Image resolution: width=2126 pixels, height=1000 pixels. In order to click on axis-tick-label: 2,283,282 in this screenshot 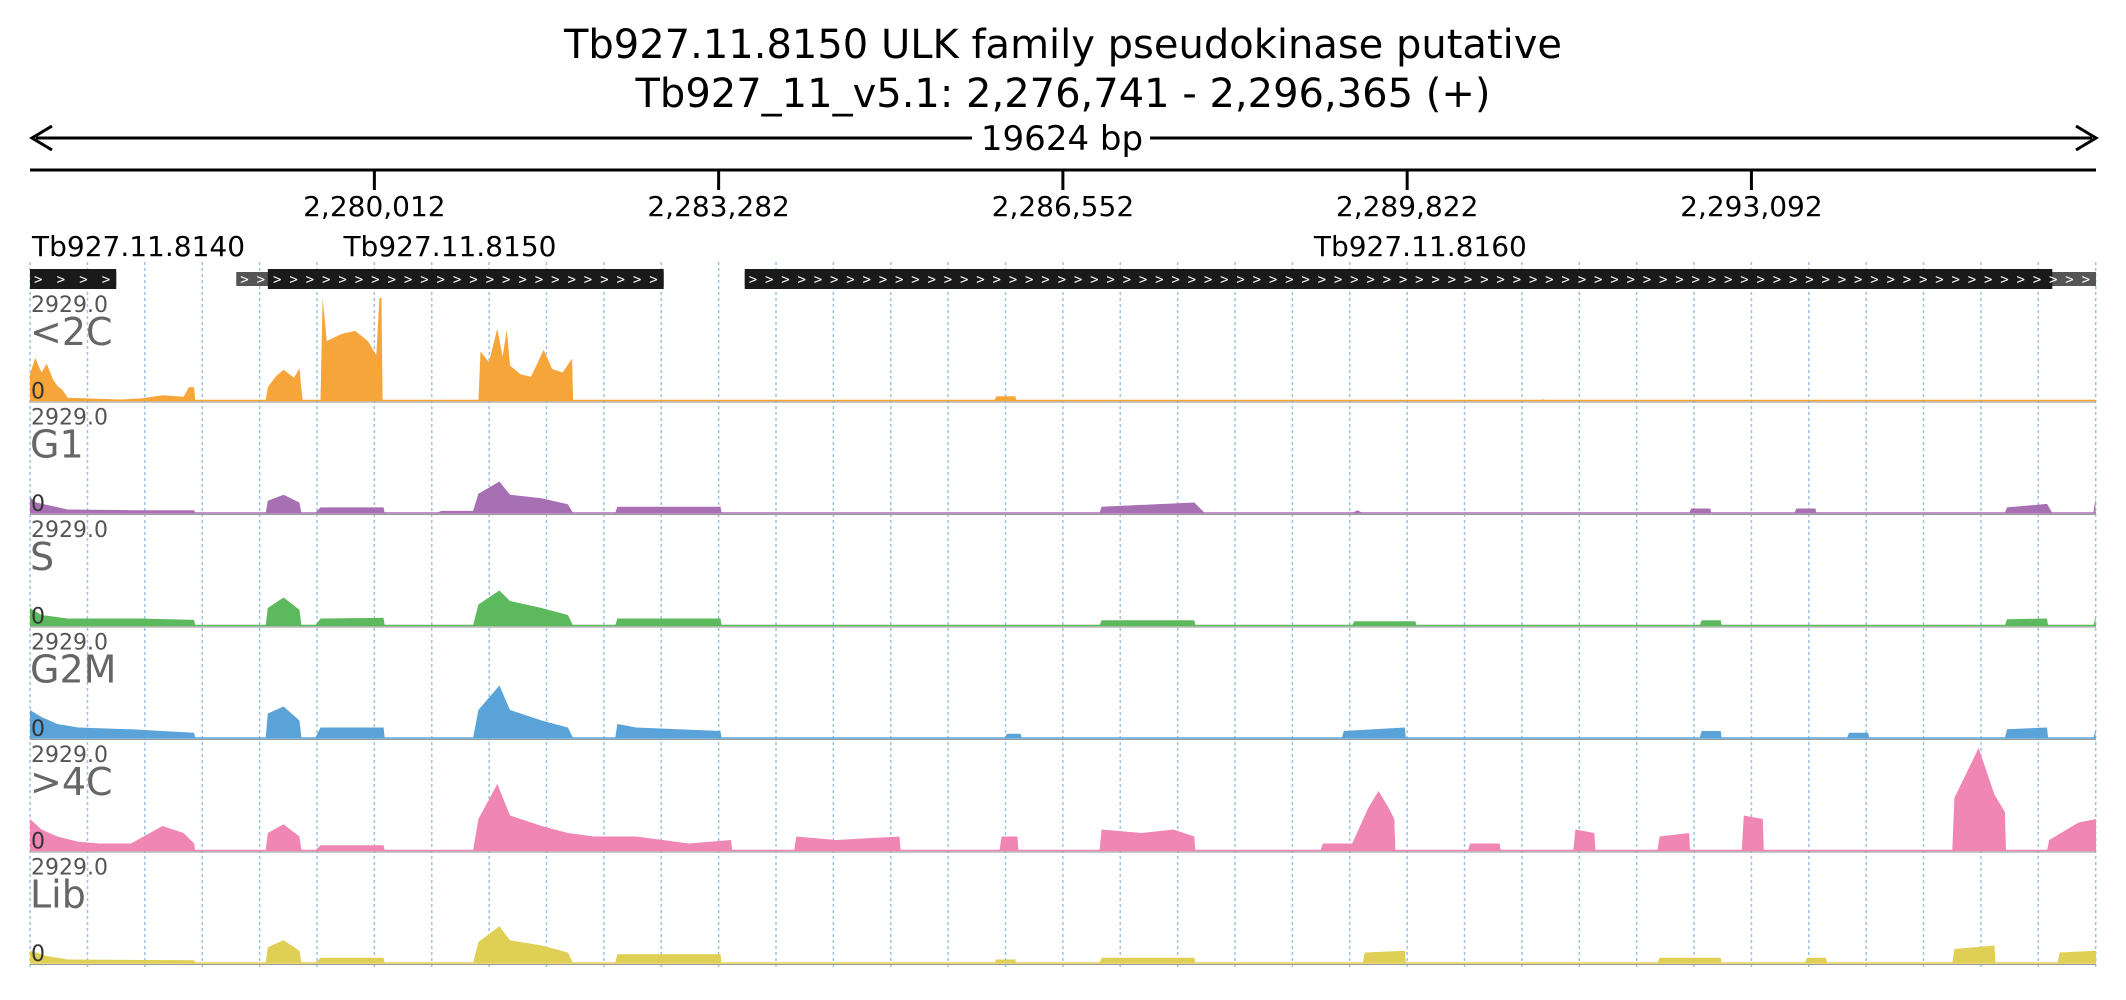, I will do `click(718, 206)`.